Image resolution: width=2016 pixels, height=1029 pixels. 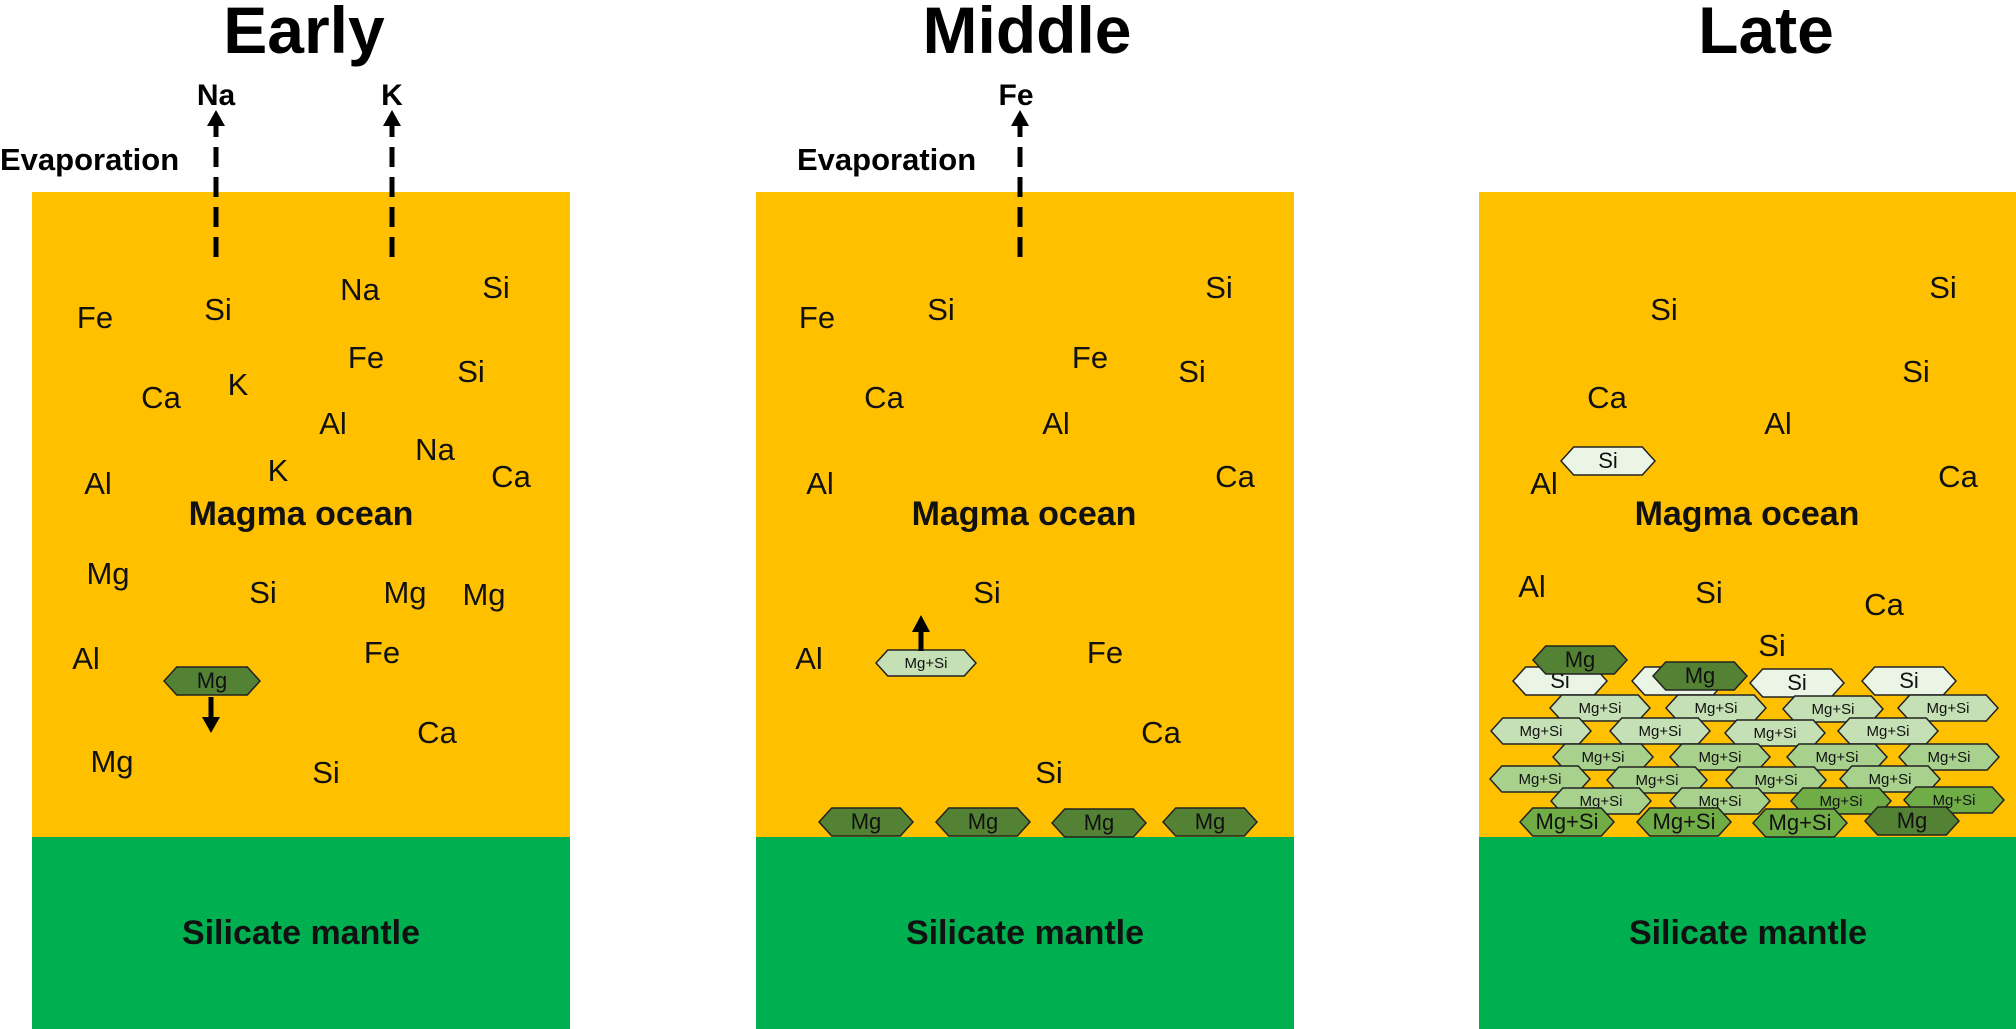 I want to click on evaporation-label-early: Evaporation, so click(x=90, y=159).